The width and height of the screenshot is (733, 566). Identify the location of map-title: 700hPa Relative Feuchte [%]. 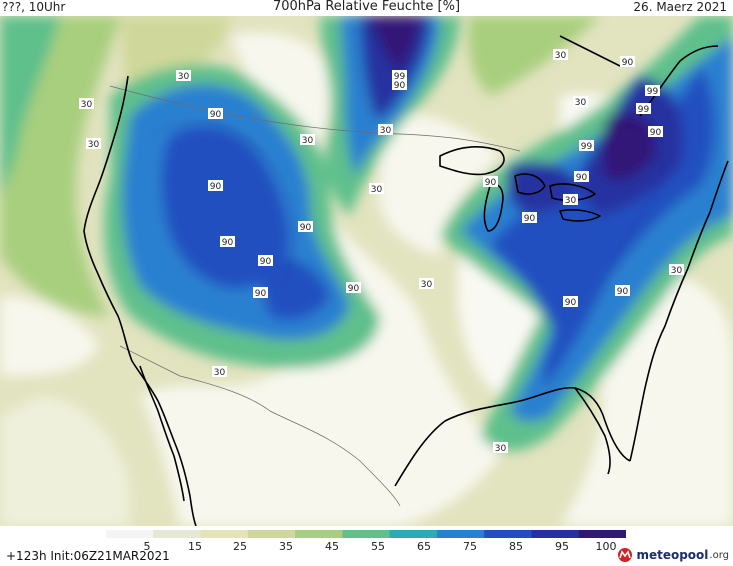
(366, 7).